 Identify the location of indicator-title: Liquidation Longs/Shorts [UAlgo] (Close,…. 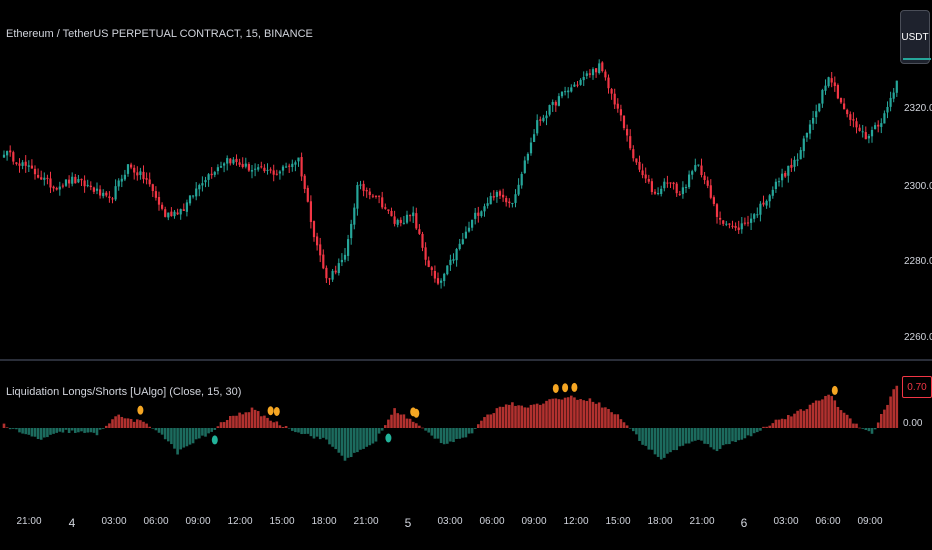
(124, 392).